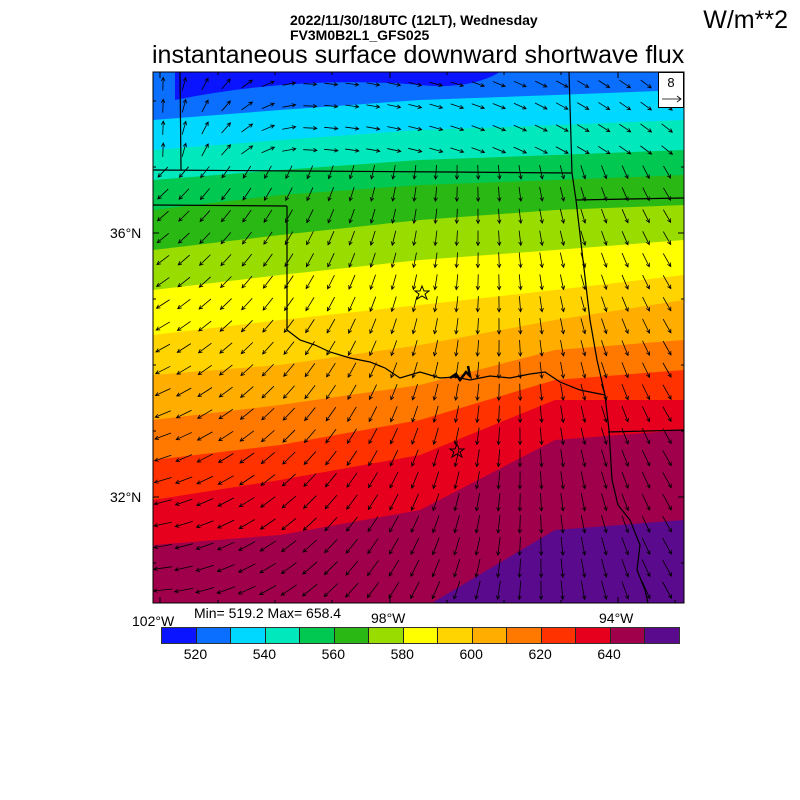  What do you see at coordinates (745, 20) in the screenshot?
I see `units-label: W/m**2` at bounding box center [745, 20].